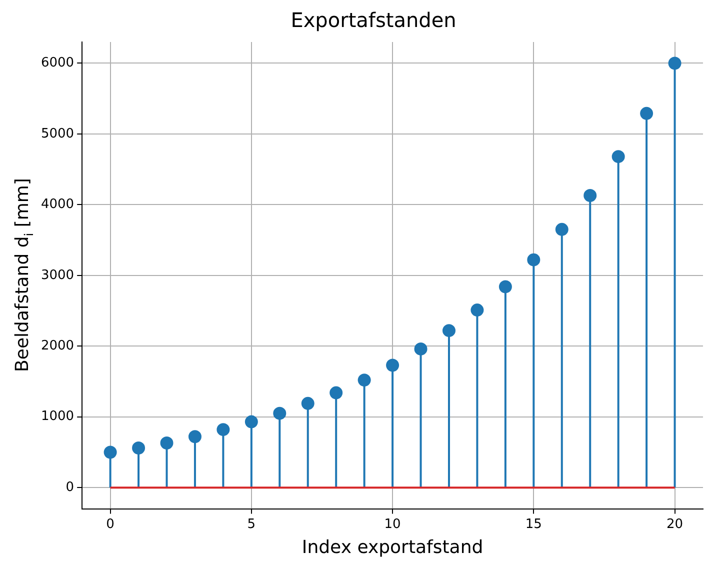 The width and height of the screenshot is (710, 561). Describe the element at coordinates (57, 204) in the screenshot. I see `y-tick-label: 4000` at that location.